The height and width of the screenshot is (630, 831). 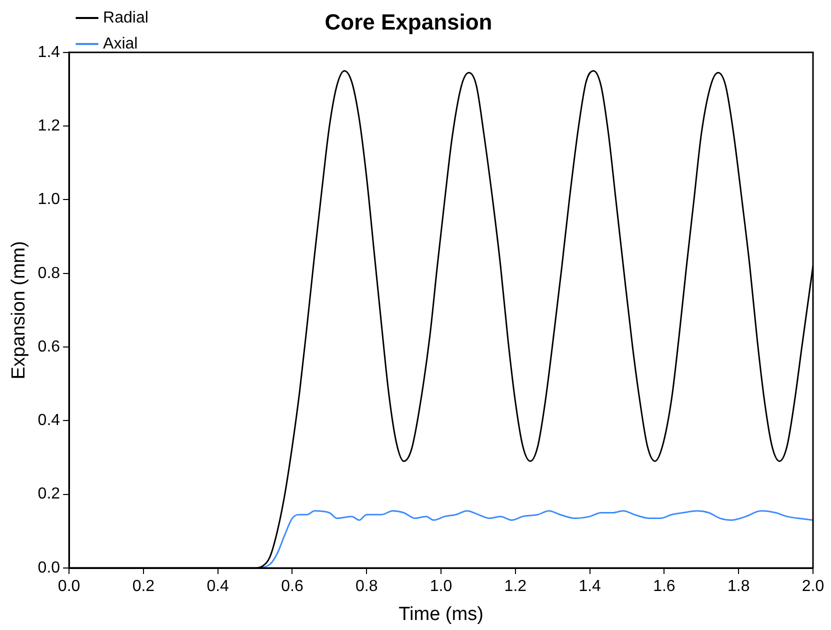 I want to click on x-tick-label: 1.4, so click(x=590, y=587).